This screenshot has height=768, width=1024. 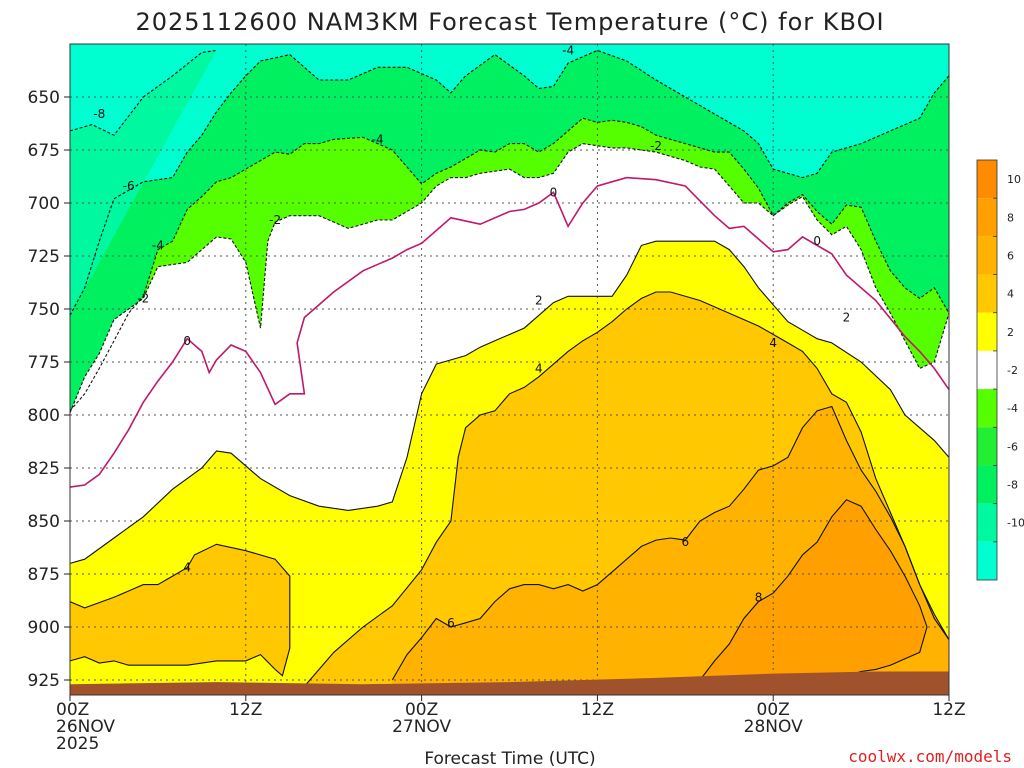 I want to click on colorbar-label: -8, so click(x=1012, y=485).